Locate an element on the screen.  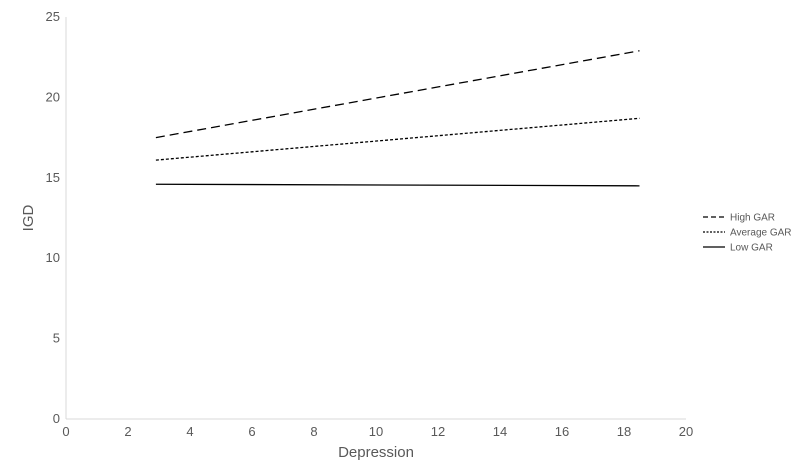
y-axis-title: IGD is located at coordinates (28, 218).